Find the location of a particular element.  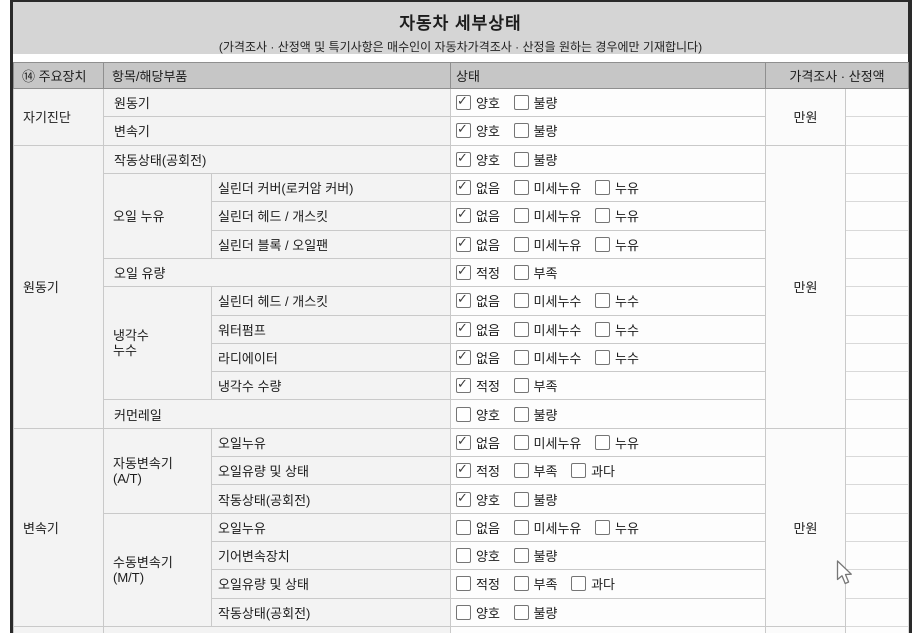

item-cell: 변속기 is located at coordinates (277, 131).